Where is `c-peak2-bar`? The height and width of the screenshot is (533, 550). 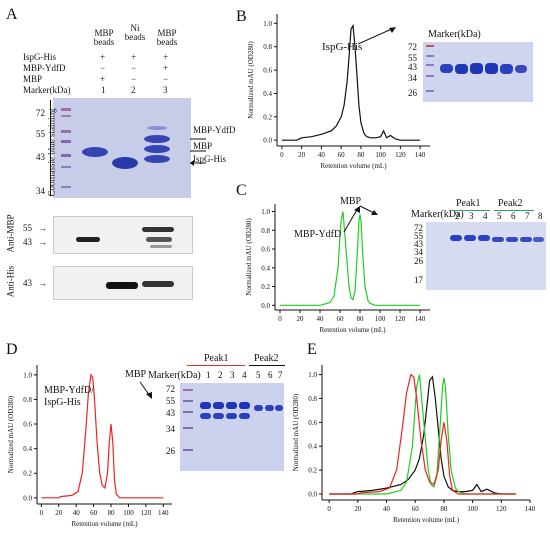 c-peak2-bar is located at coordinates (514, 210).